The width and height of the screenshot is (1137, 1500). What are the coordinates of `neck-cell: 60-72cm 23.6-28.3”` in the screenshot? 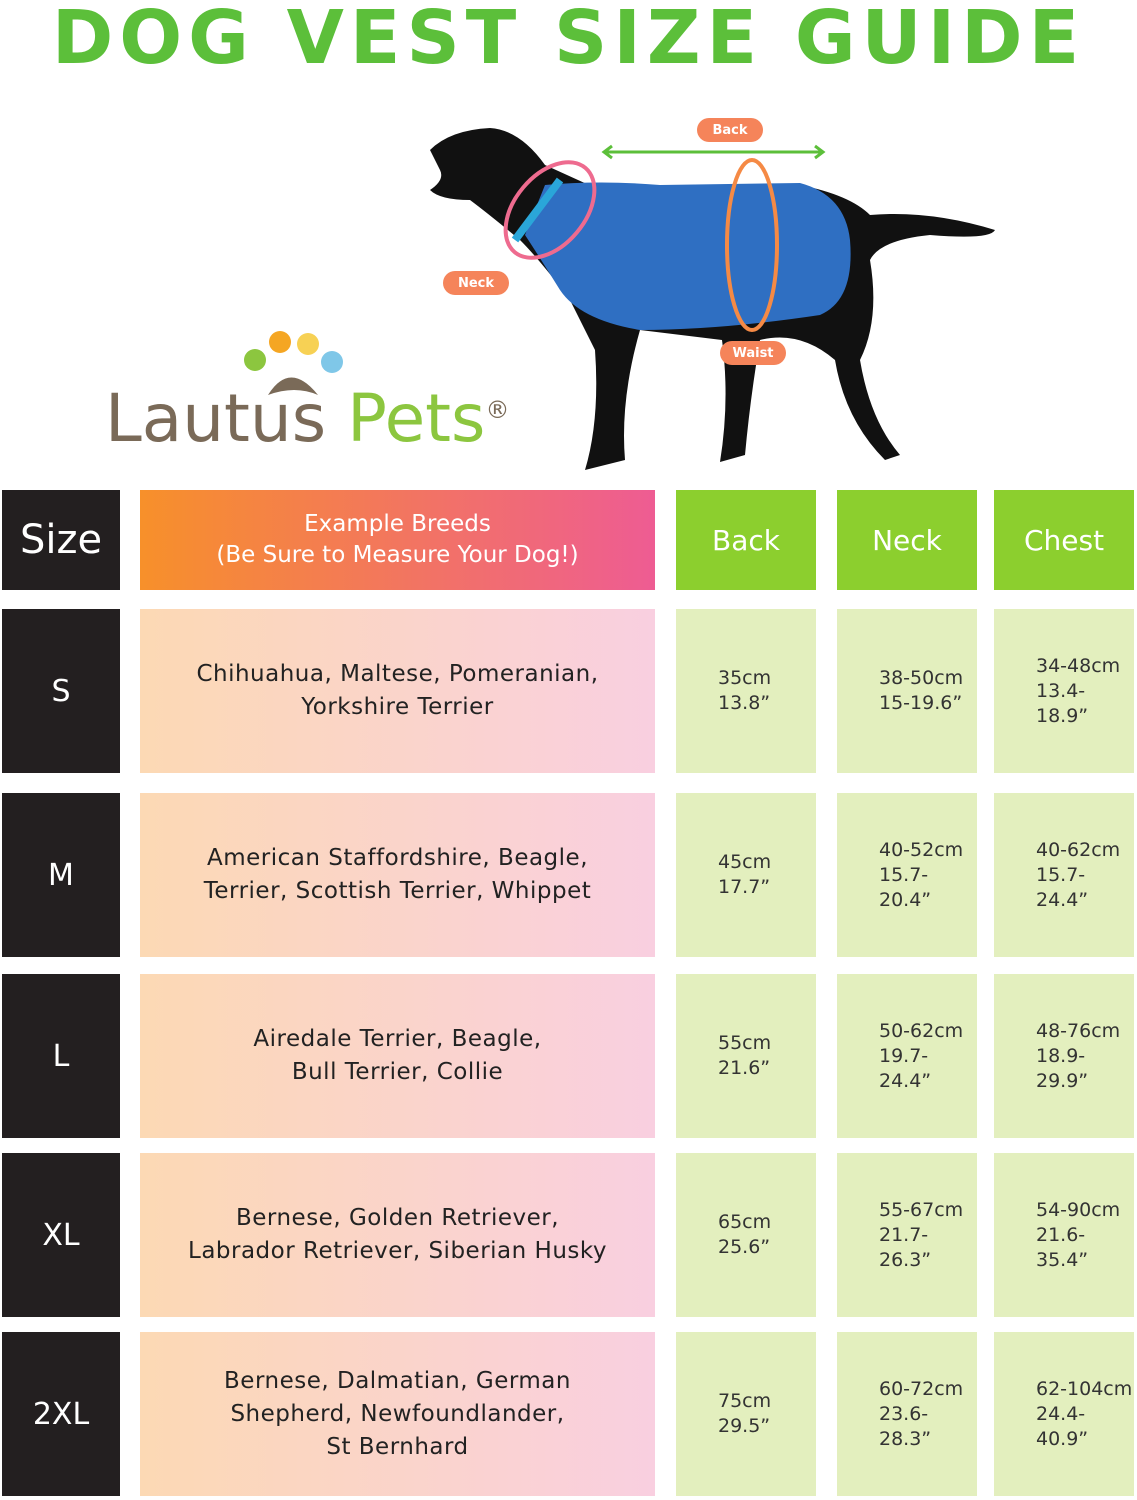 It's located at (907, 1414).